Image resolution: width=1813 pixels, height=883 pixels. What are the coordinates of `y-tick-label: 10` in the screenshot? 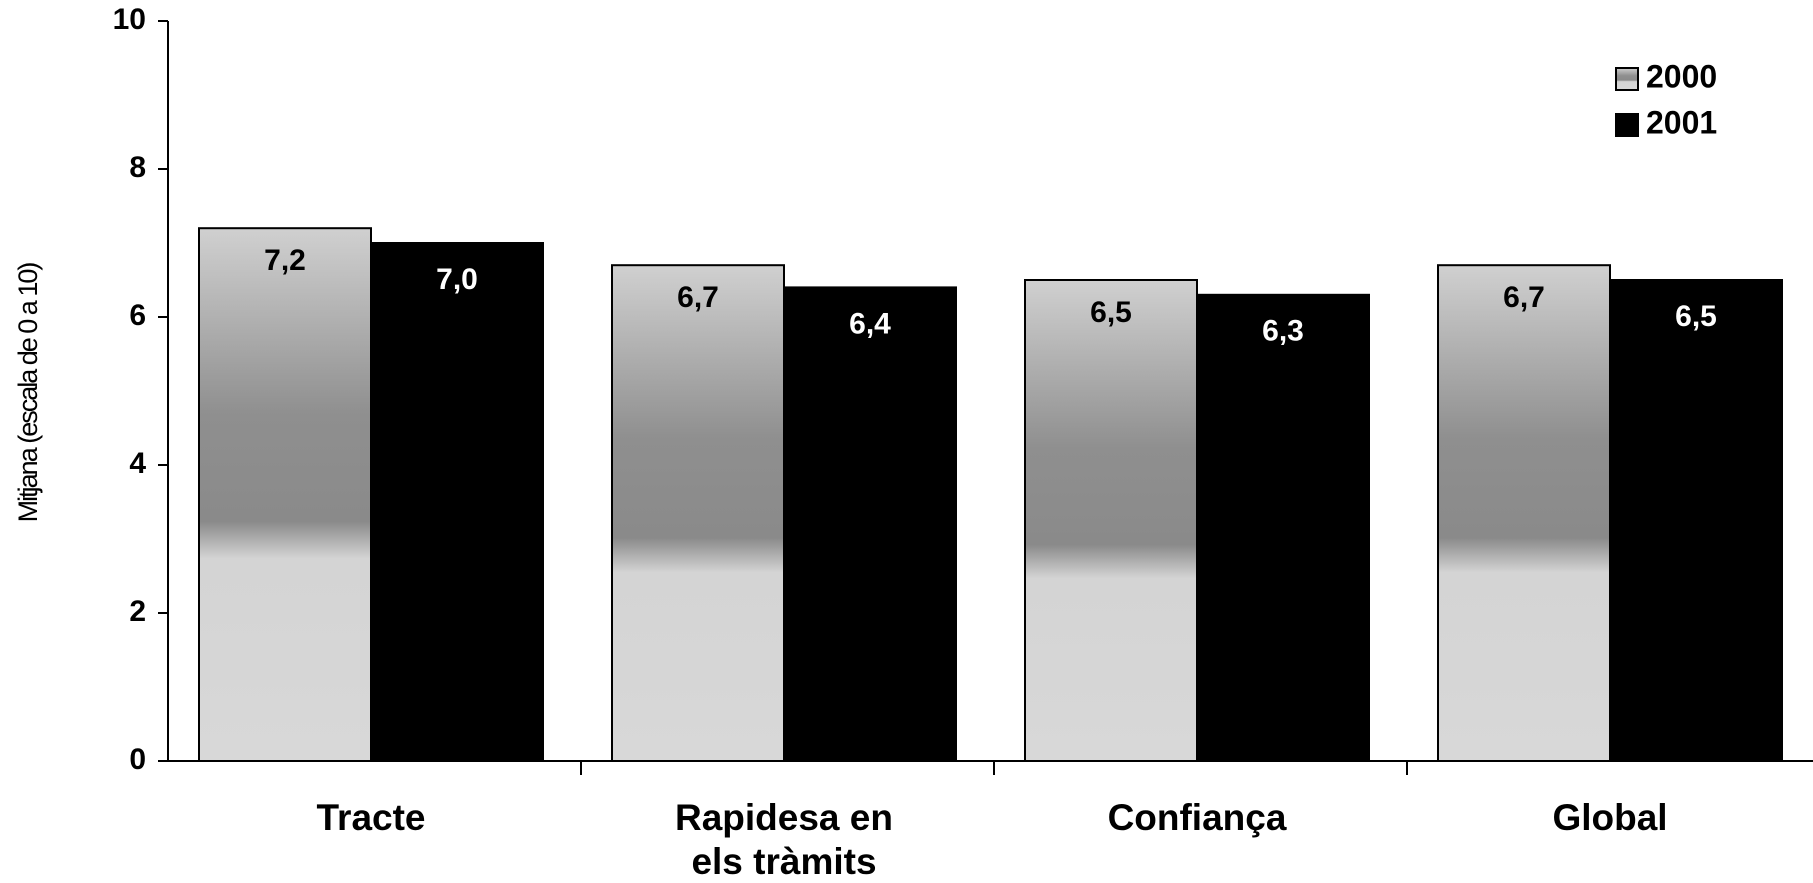 It's located at (129, 19).